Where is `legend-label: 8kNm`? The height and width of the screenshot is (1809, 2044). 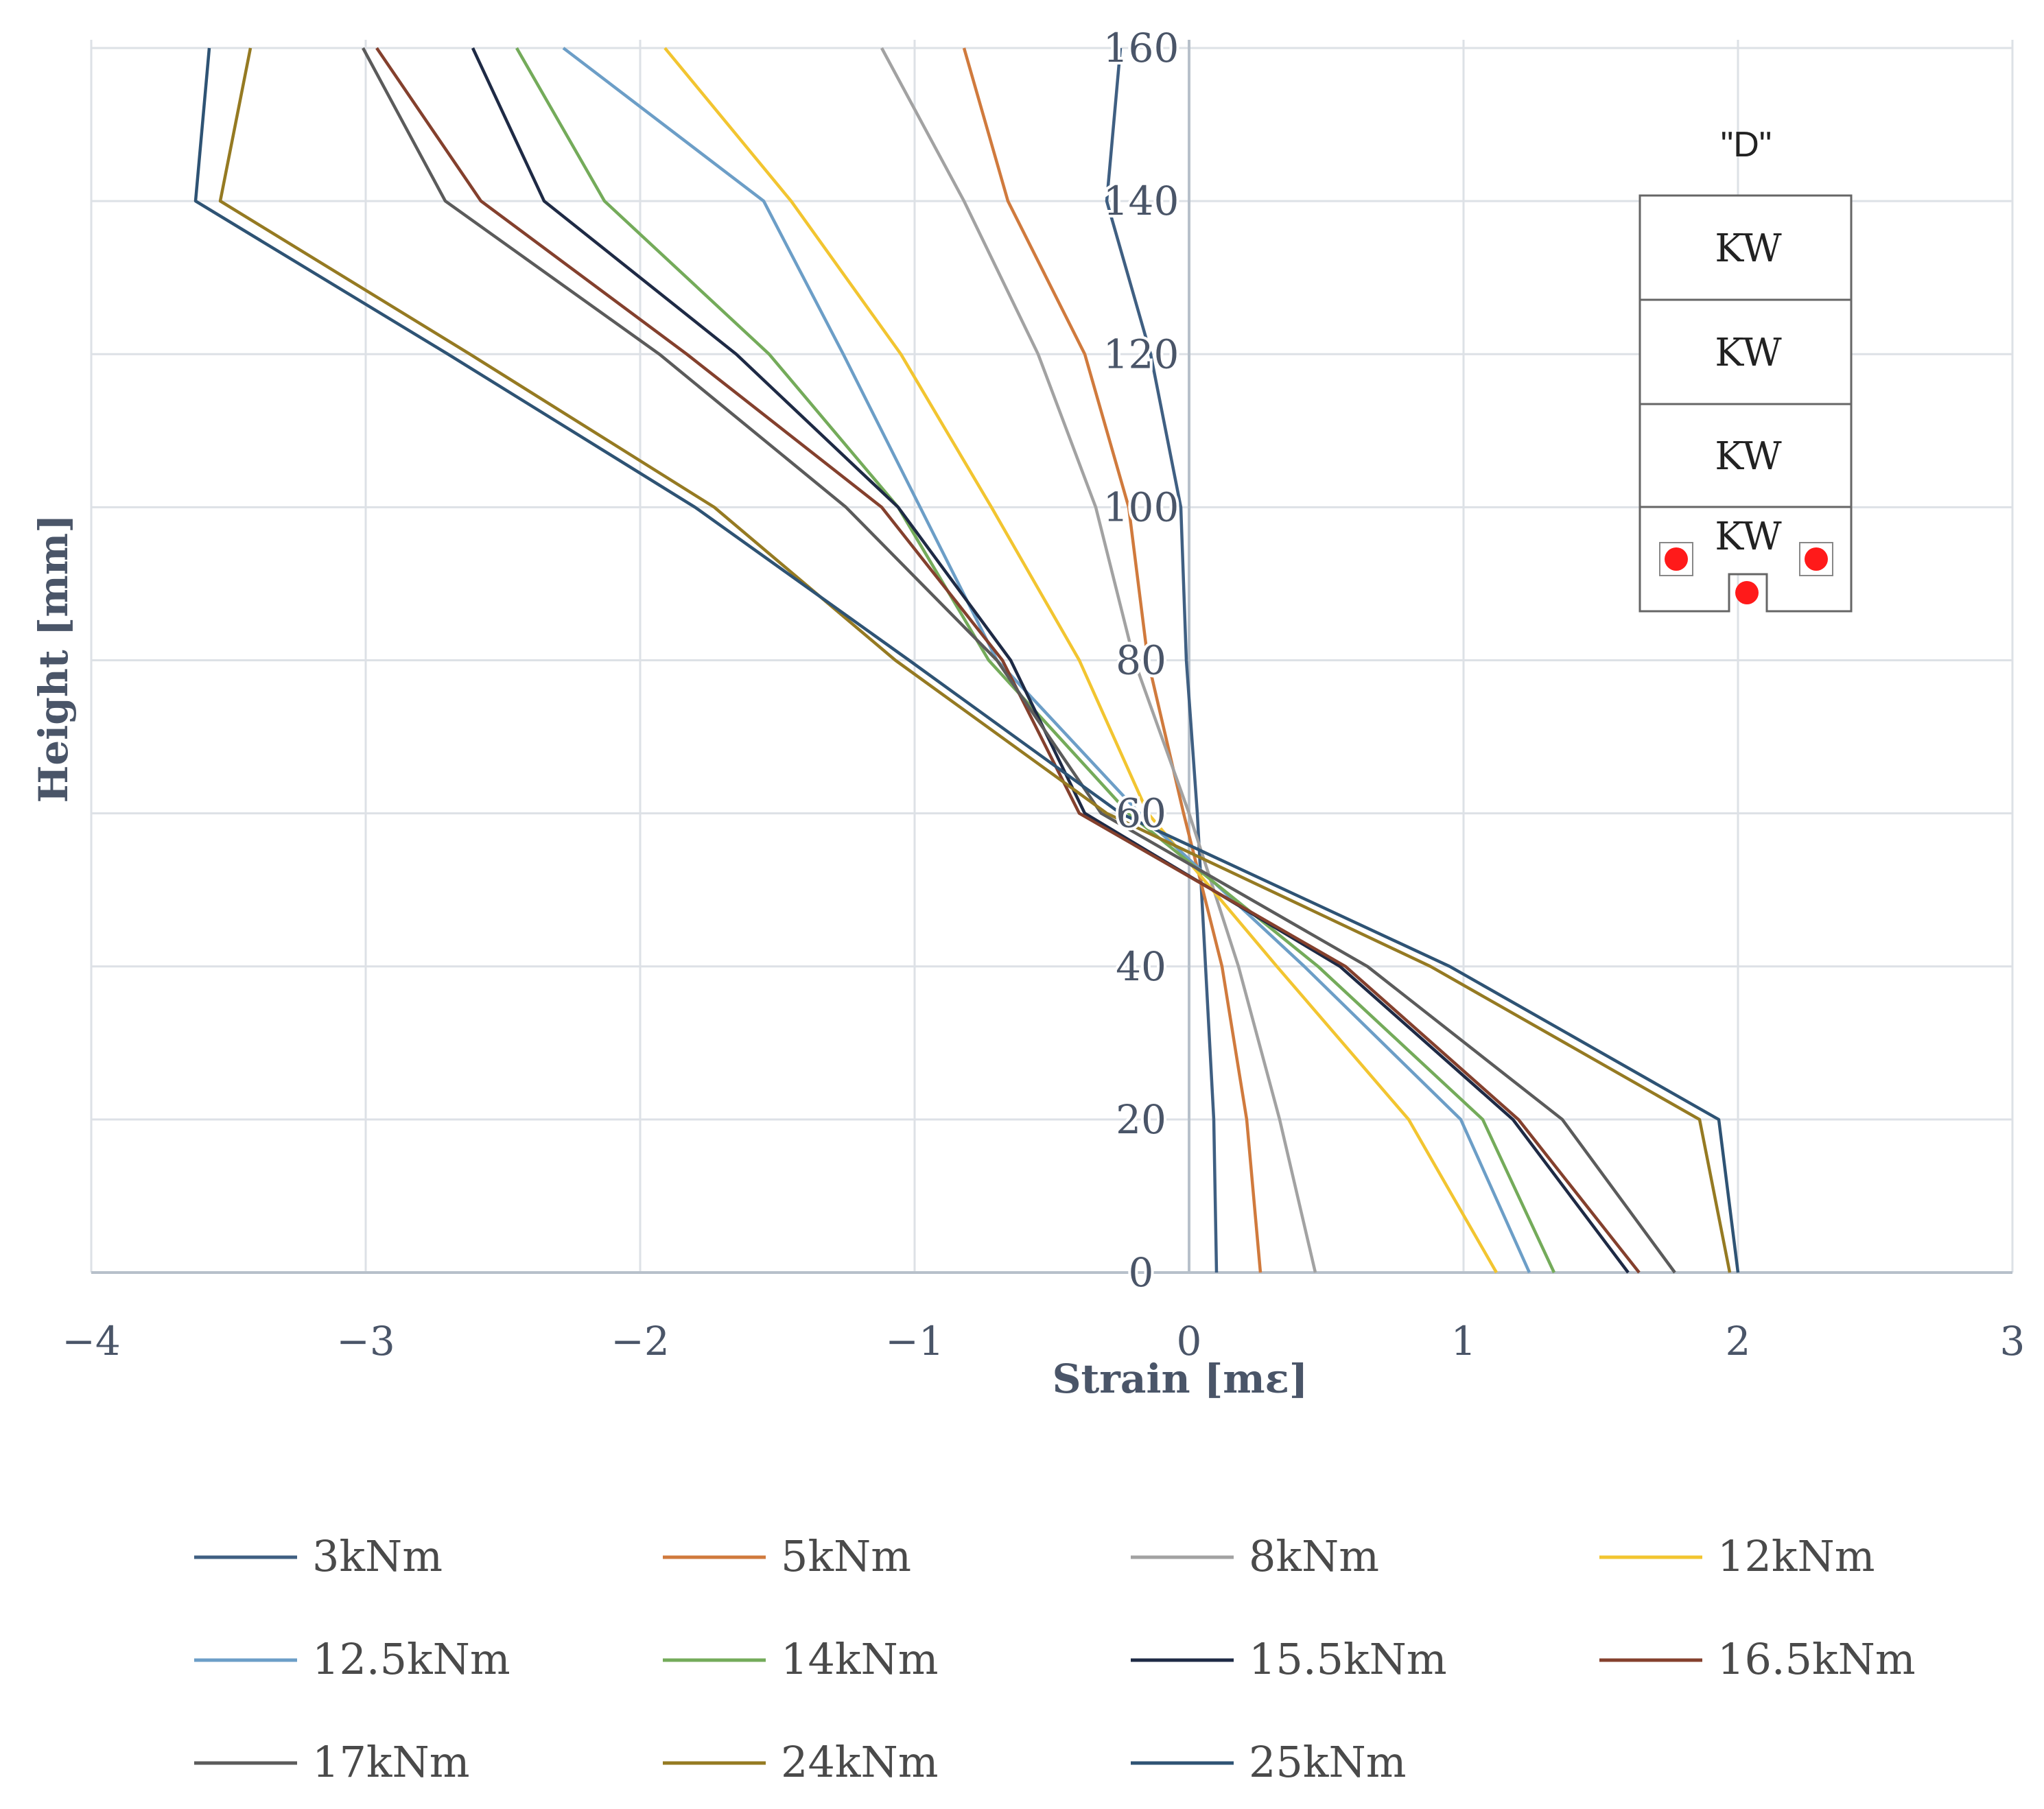 legend-label: 8kNm is located at coordinates (1314, 1556).